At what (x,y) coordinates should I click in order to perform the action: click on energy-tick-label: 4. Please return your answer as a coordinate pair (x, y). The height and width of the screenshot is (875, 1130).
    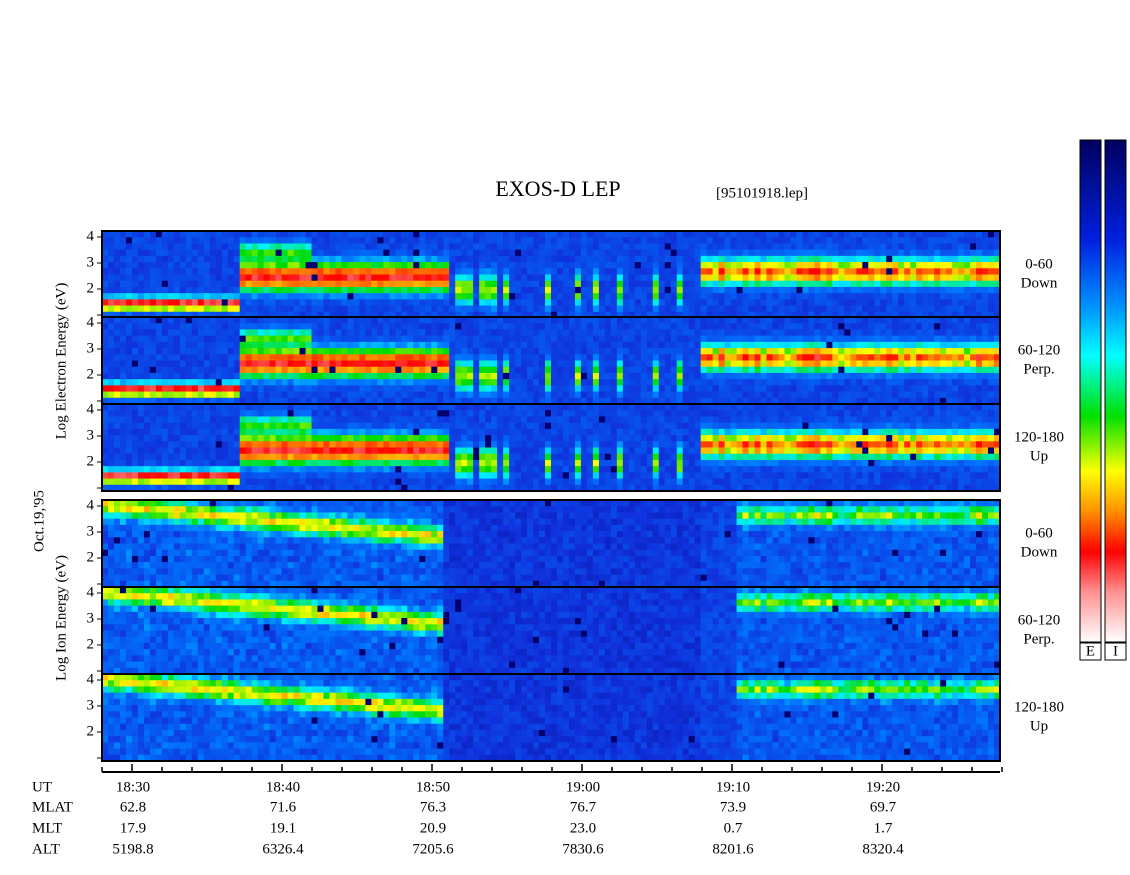
    Looking at the image, I should click on (91, 322).